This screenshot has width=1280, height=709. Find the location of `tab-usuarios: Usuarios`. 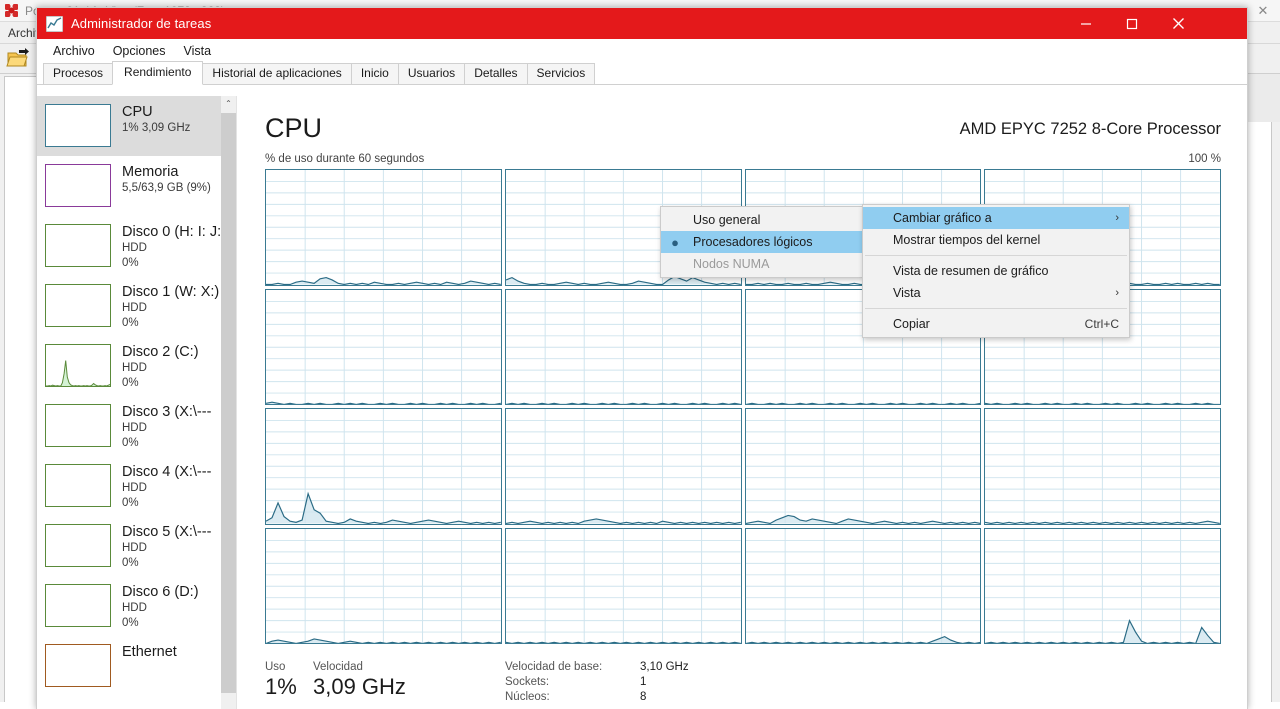

tab-usuarios: Usuarios is located at coordinates (431, 74).